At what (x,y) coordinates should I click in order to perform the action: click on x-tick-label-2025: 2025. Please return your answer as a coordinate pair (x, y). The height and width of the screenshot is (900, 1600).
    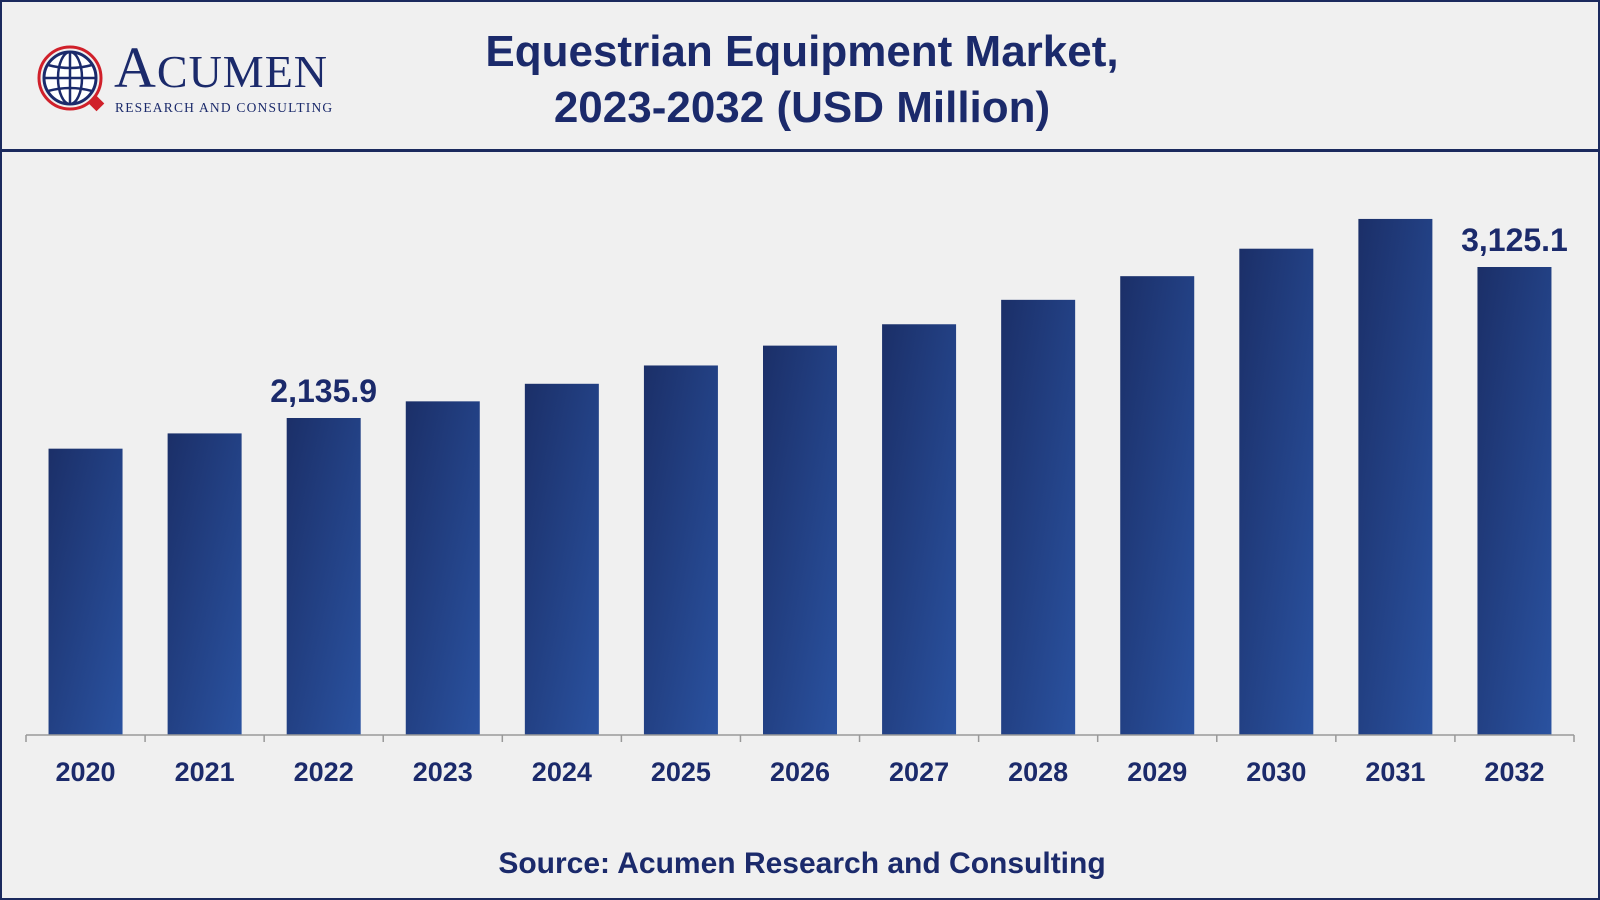
    Looking at the image, I should click on (681, 772).